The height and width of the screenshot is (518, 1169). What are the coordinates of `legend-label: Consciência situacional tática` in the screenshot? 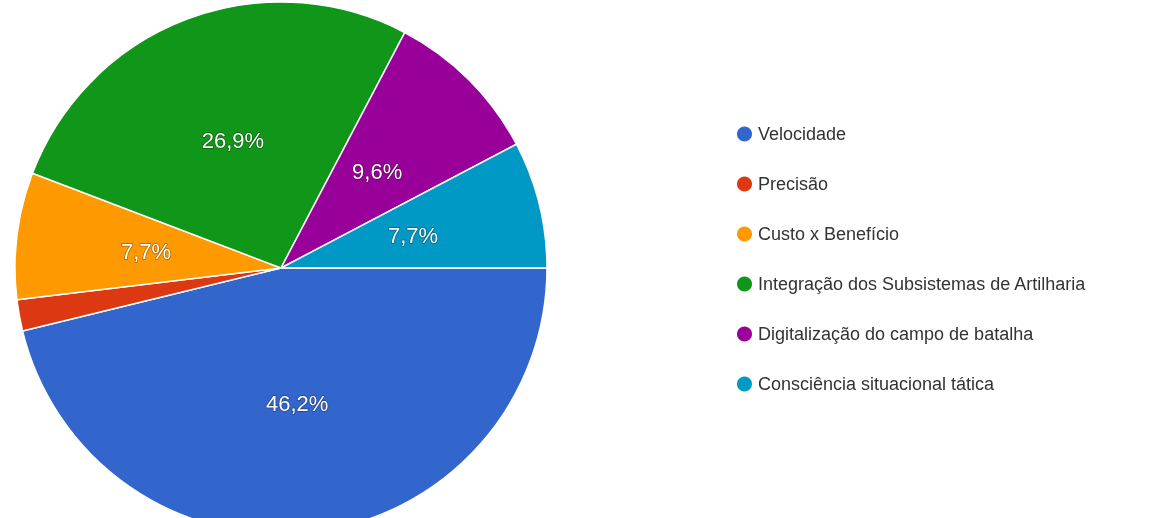 It's located at (877, 384).